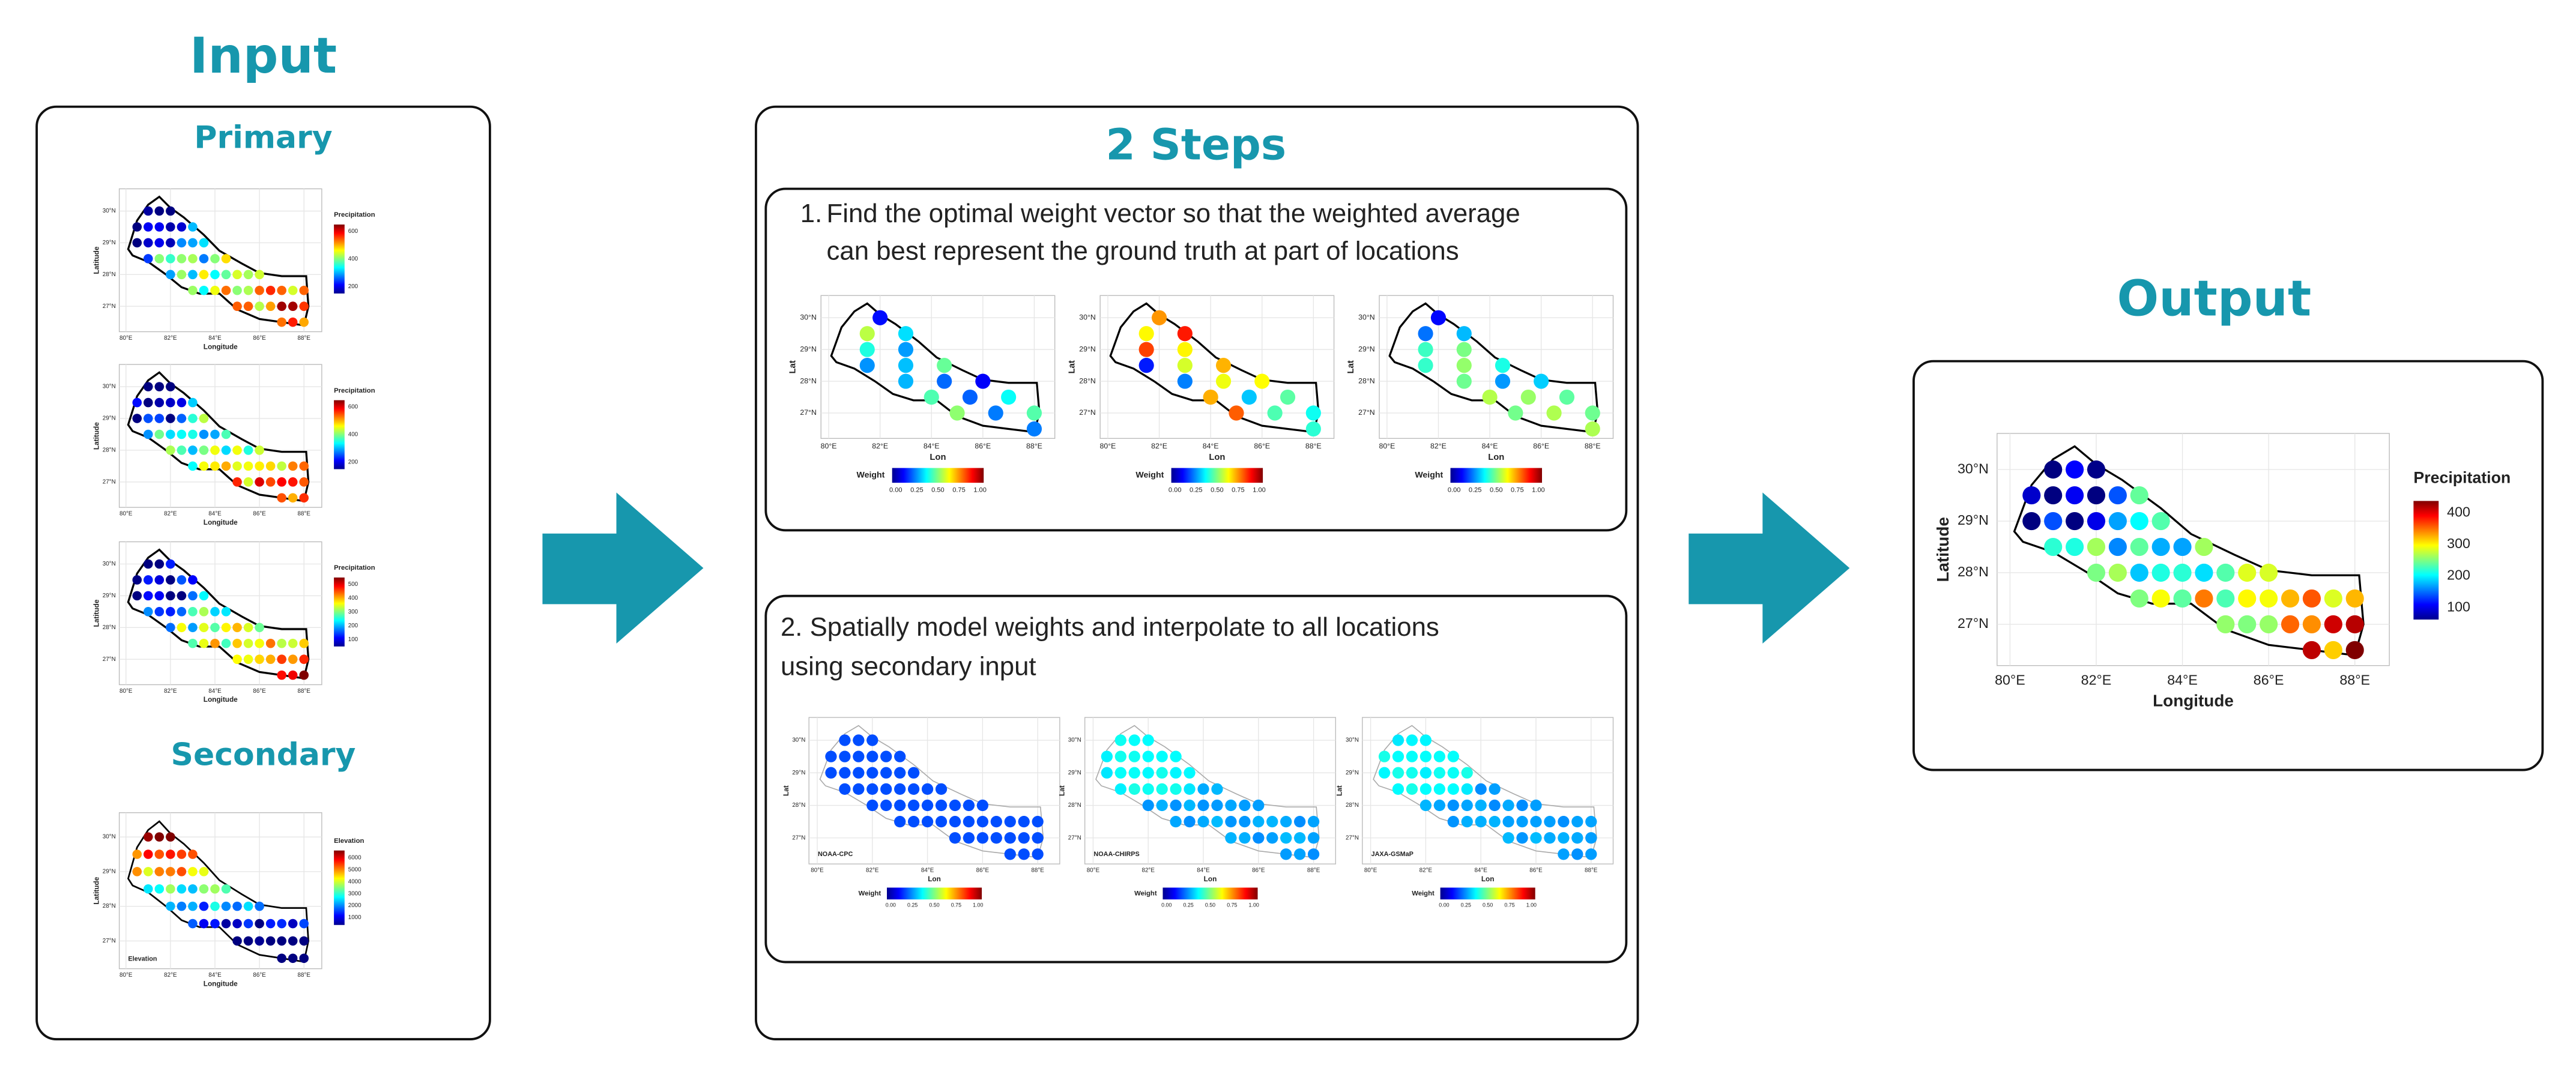 This screenshot has width=2576, height=1077. What do you see at coordinates (355, 882) in the screenshot?
I see `legend-tick: 4000` at bounding box center [355, 882].